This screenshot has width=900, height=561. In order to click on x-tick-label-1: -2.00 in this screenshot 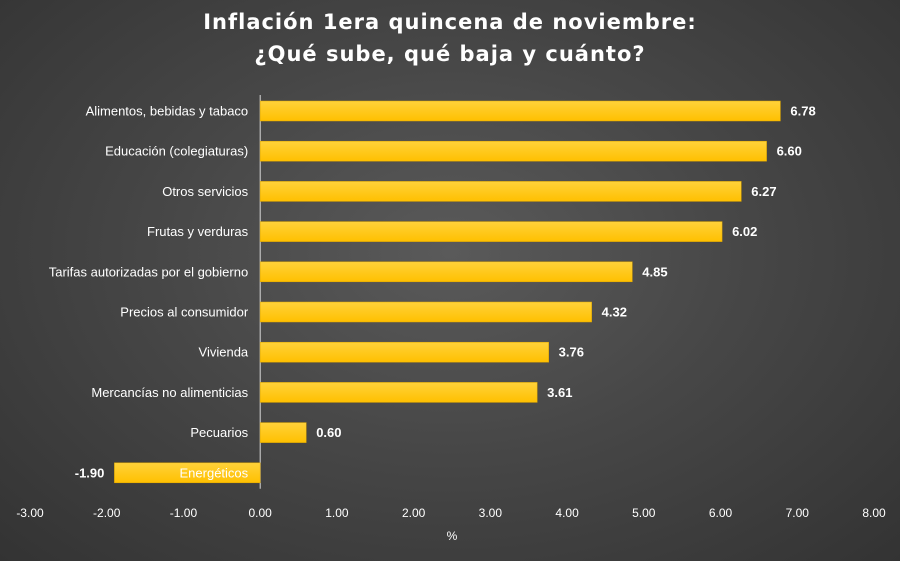, I will do `click(107, 513)`.